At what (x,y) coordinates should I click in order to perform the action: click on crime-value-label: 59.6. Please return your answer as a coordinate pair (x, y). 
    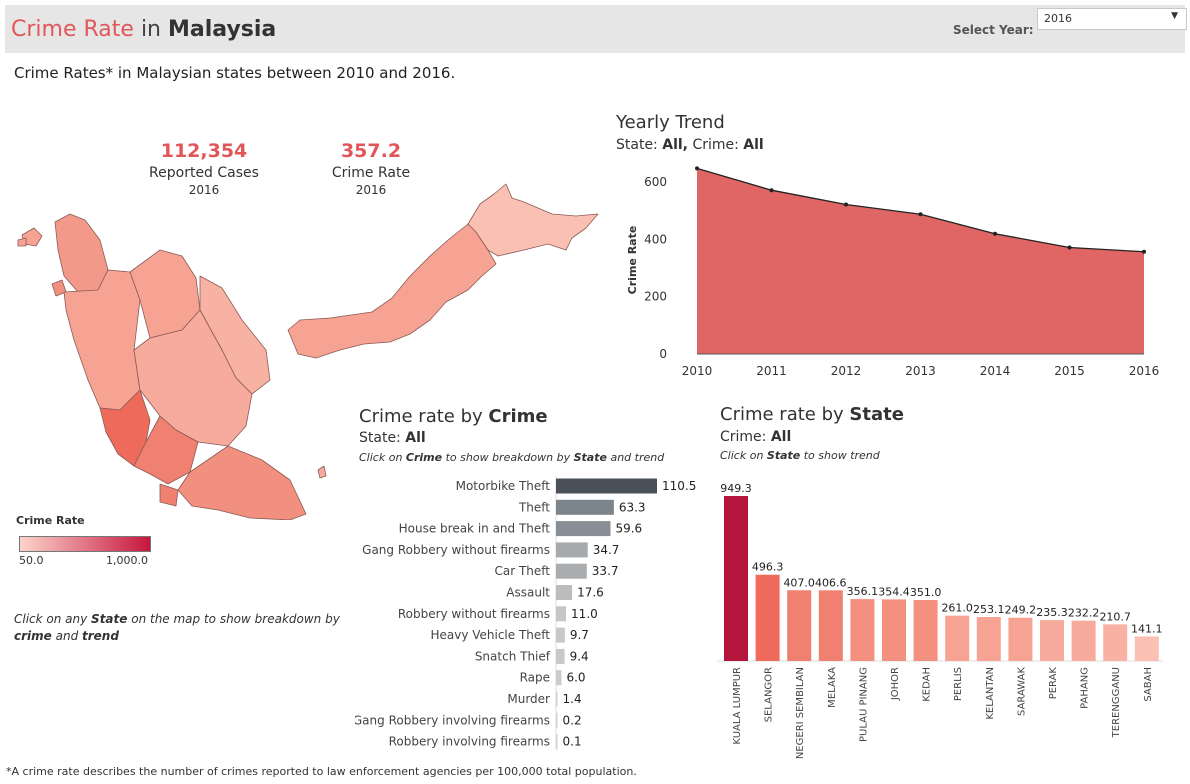
    Looking at the image, I should click on (628, 529).